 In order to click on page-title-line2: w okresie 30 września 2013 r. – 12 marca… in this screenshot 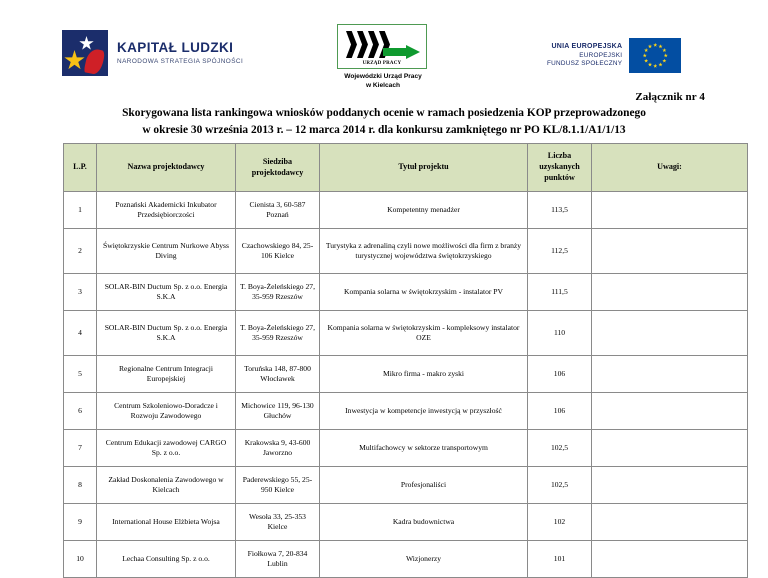, I will do `click(384, 130)`.